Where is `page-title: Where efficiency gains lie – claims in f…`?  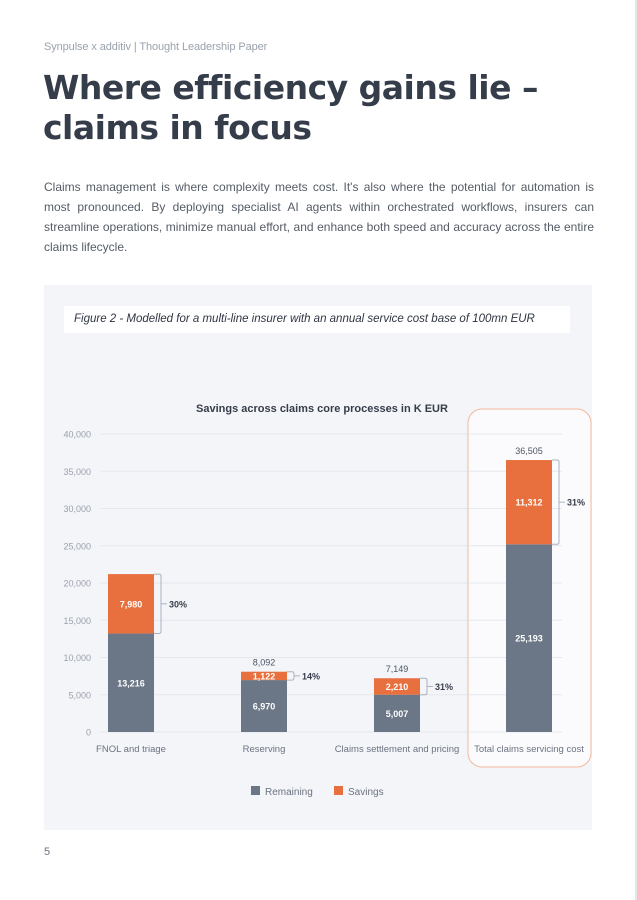 page-title: Where efficiency gains lie – claims in f… is located at coordinates (290, 107).